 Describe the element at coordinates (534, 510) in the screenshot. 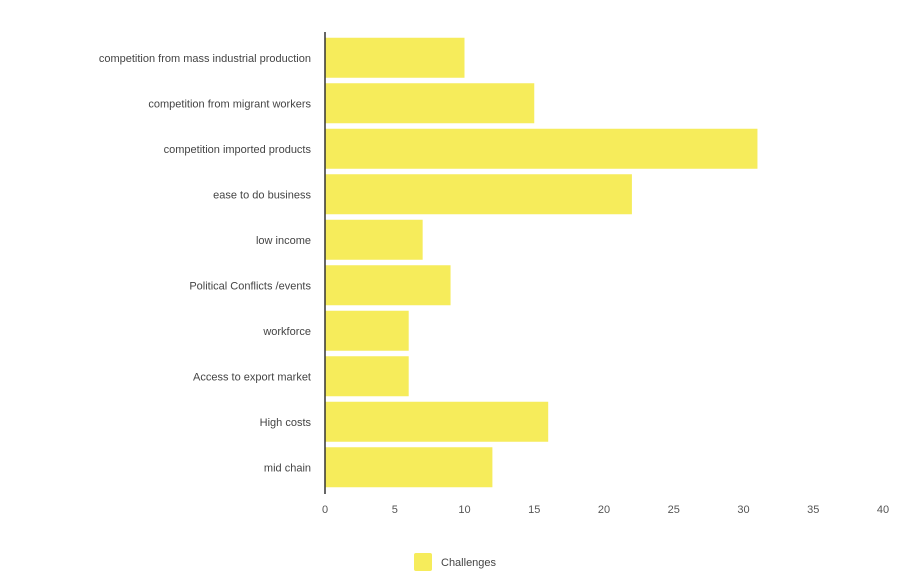

I see `x-tick-label: 15` at that location.